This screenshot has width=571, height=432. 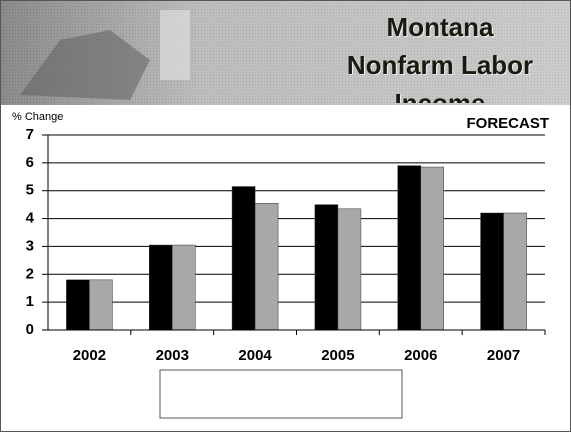 What do you see at coordinates (30, 301) in the screenshot?
I see `y-tick-label: 1` at bounding box center [30, 301].